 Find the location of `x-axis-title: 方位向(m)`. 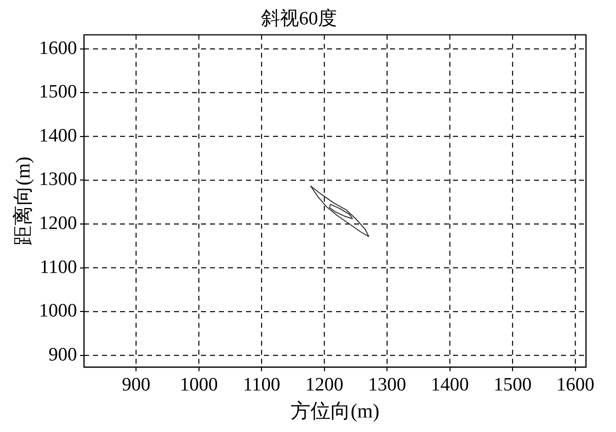

x-axis-title: 方位向(m) is located at coordinates (335, 410).